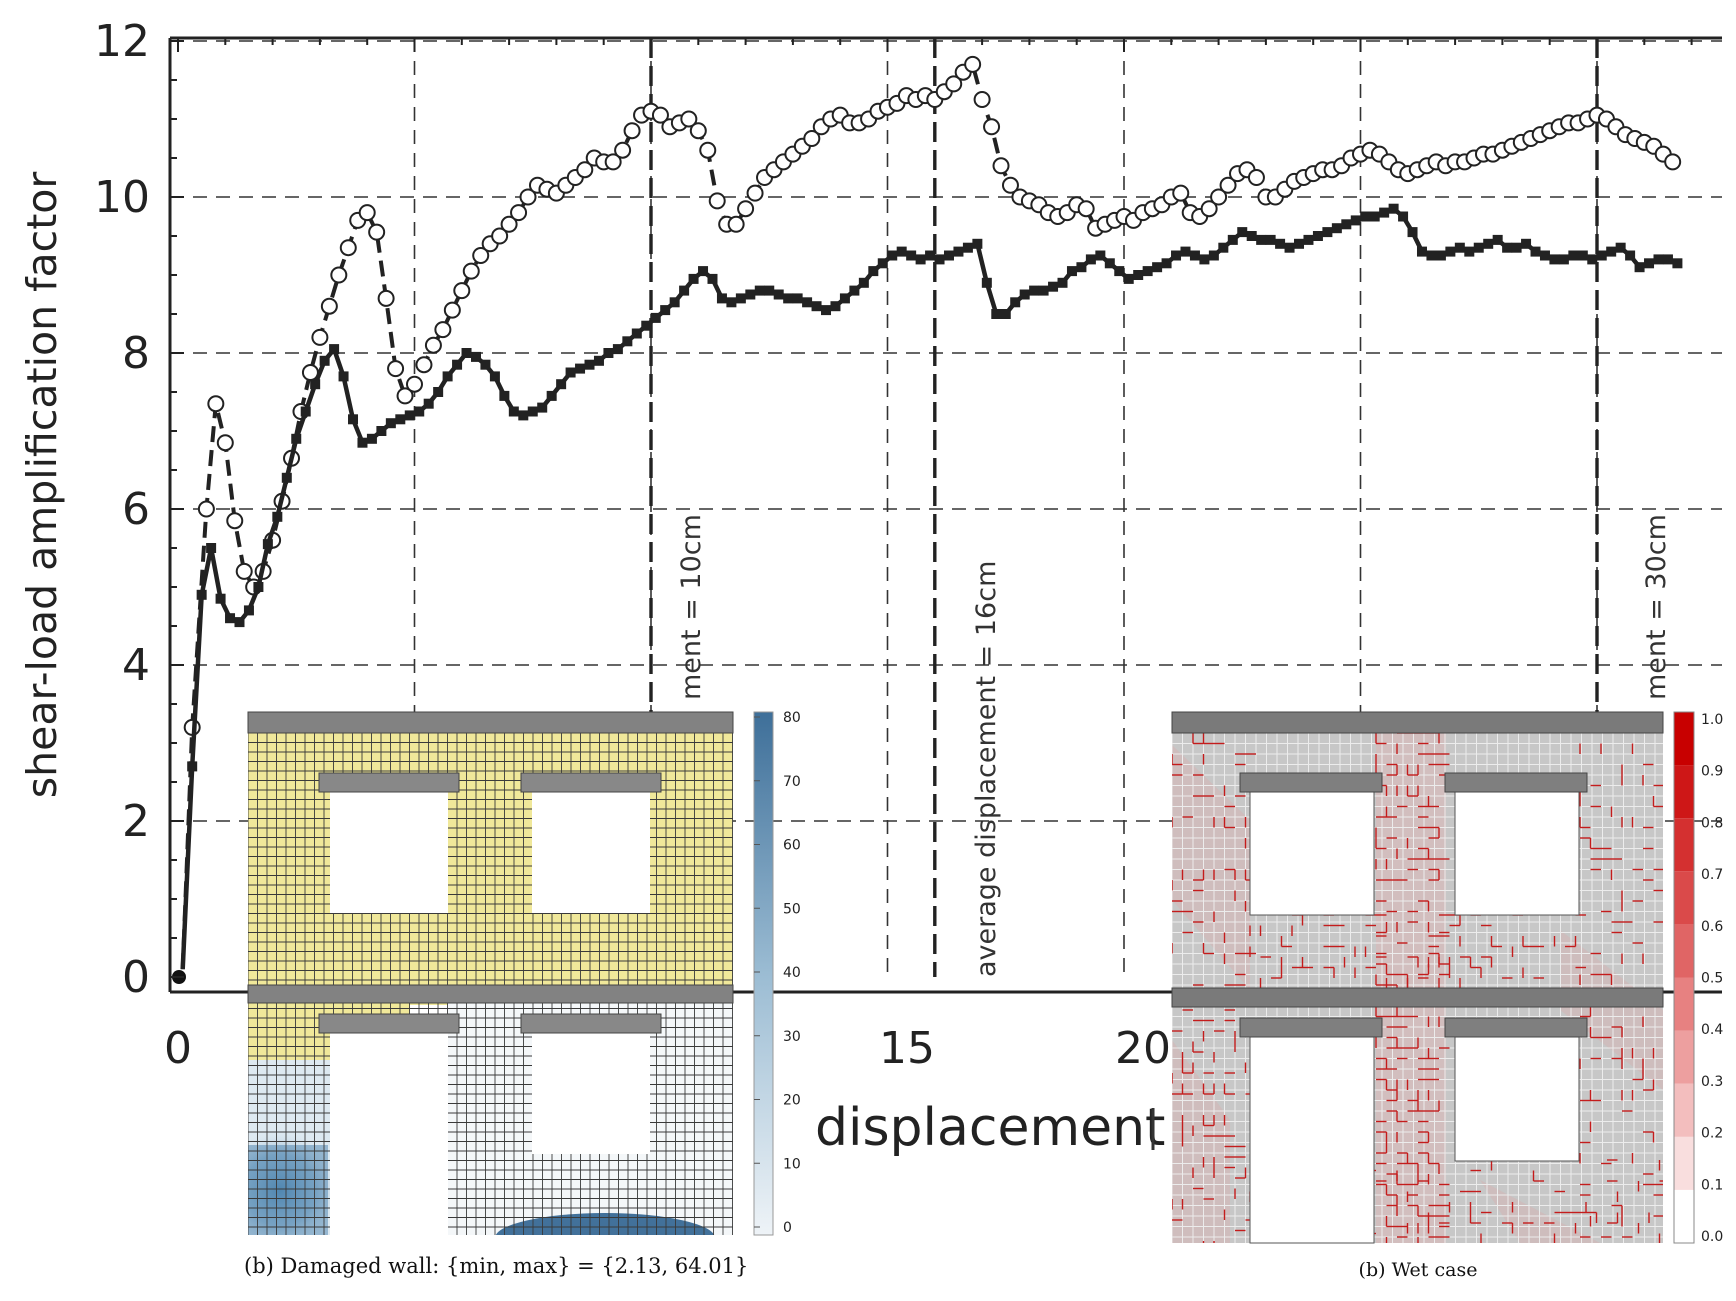 This screenshot has width=1736, height=1301. What do you see at coordinates (1712, 1237) in the screenshot?
I see `cb-b-label: 0.0` at bounding box center [1712, 1237].